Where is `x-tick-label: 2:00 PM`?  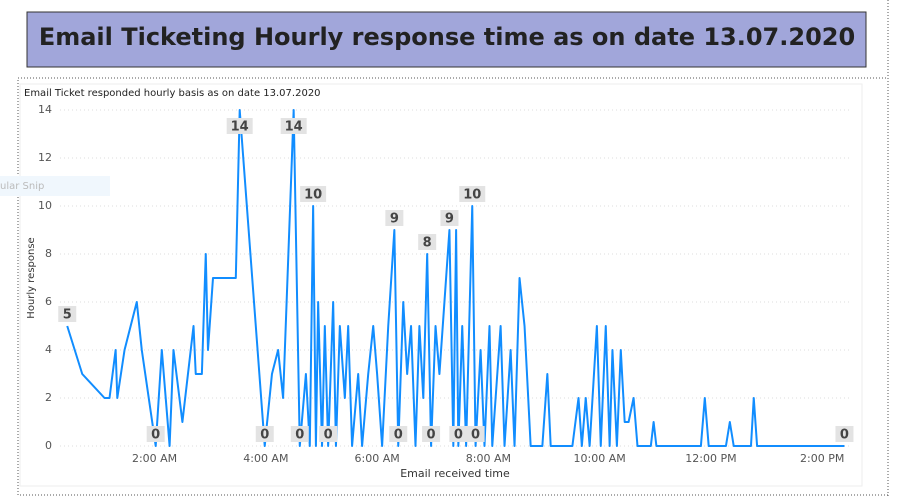
x-tick-label: 2:00 PM is located at coordinates (822, 458).